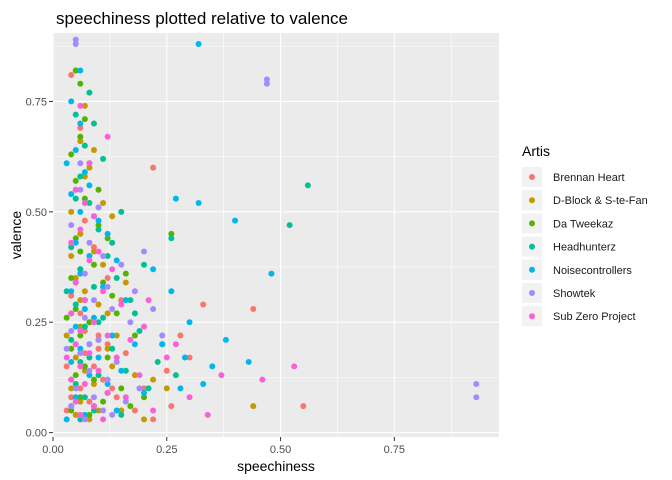 Image resolution: width=672 pixels, height=480 pixels. What do you see at coordinates (36, 323) in the screenshot?
I see `y-tick-label: 0.25` at bounding box center [36, 323].